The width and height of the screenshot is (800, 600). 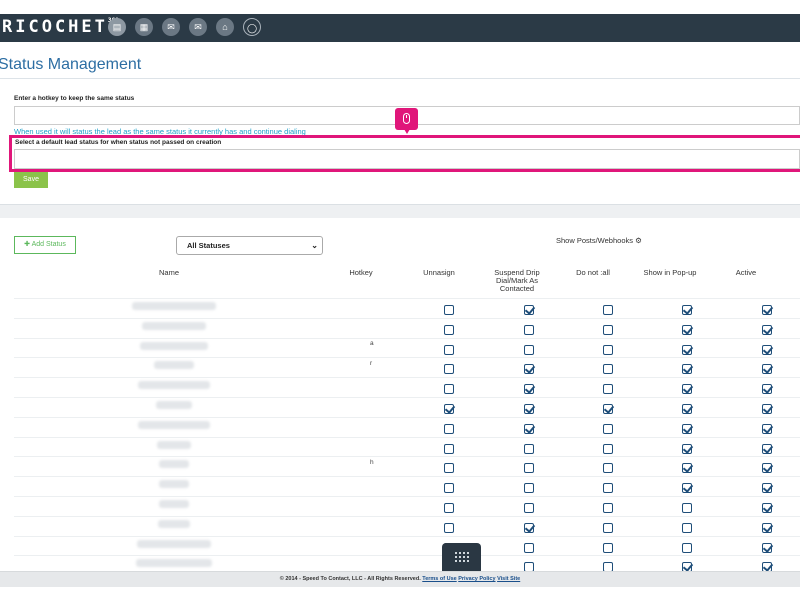 I want to click on message-icon: ◯, so click(x=252, y=27).